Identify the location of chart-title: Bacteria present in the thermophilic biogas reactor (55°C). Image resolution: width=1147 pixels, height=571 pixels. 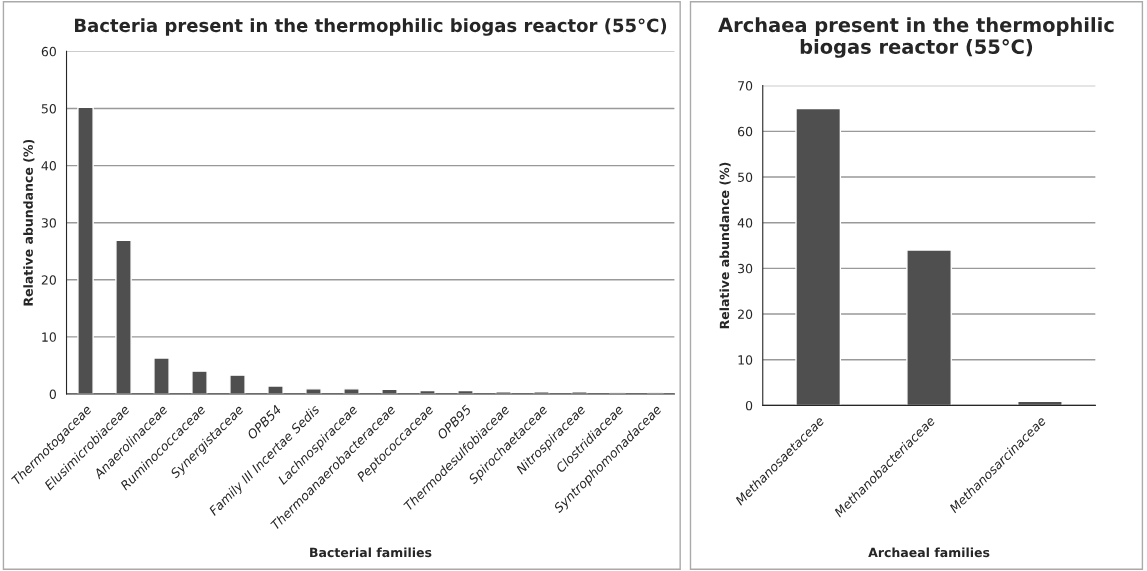
(371, 27).